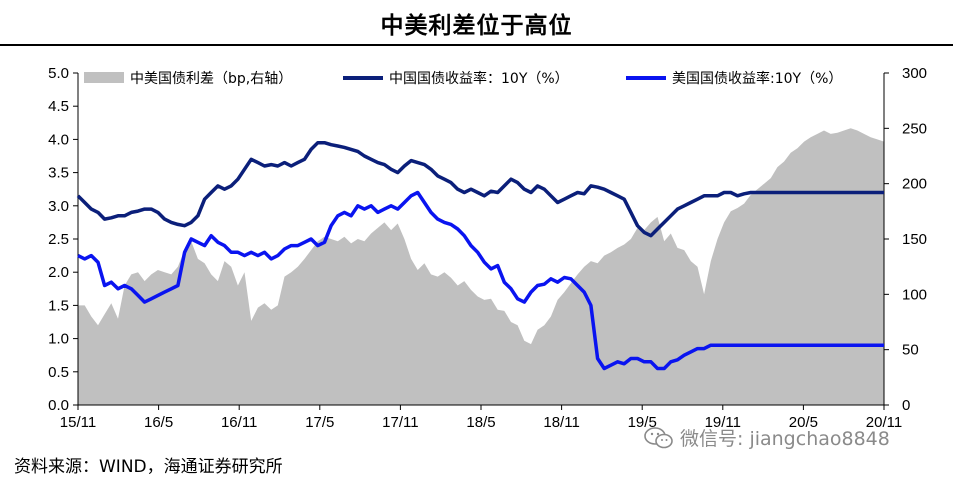  Describe the element at coordinates (239, 422) in the screenshot. I see `x-tick-label: 16/11` at that location.